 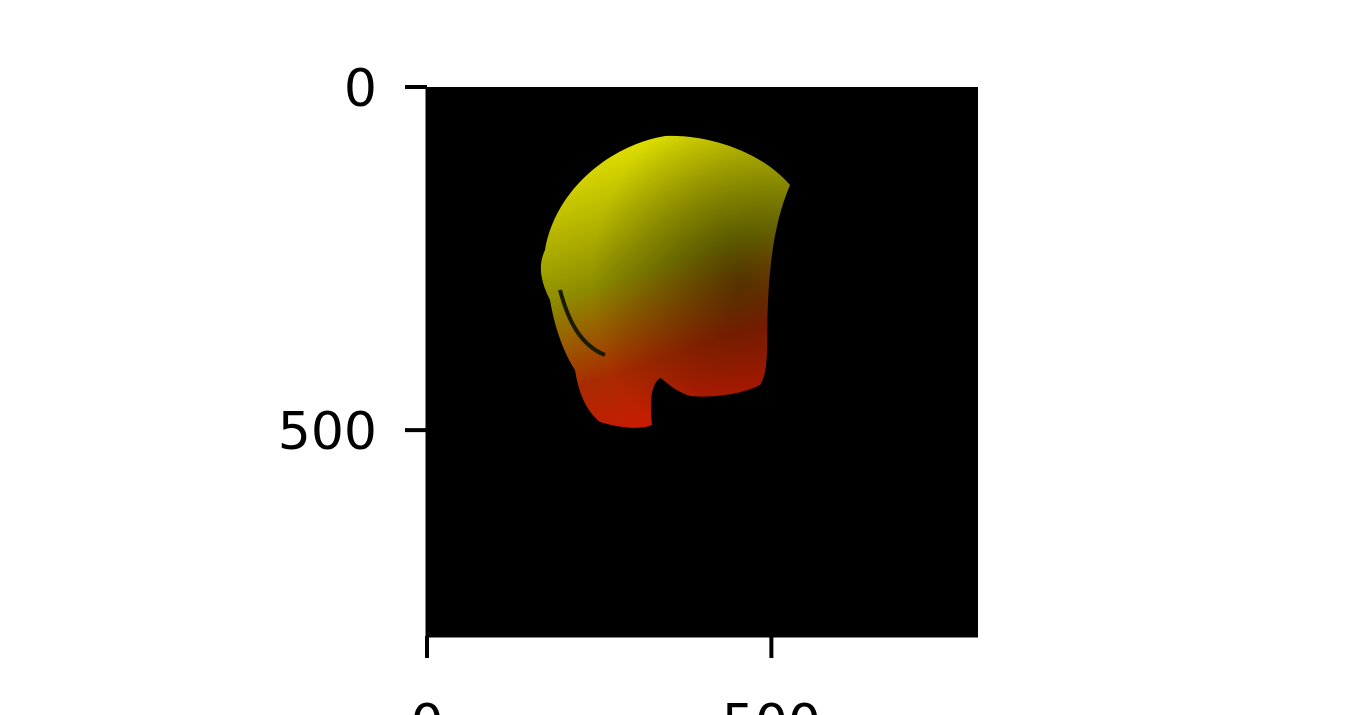 I want to click on skull-eye-socket, so click(x=582, y=323).